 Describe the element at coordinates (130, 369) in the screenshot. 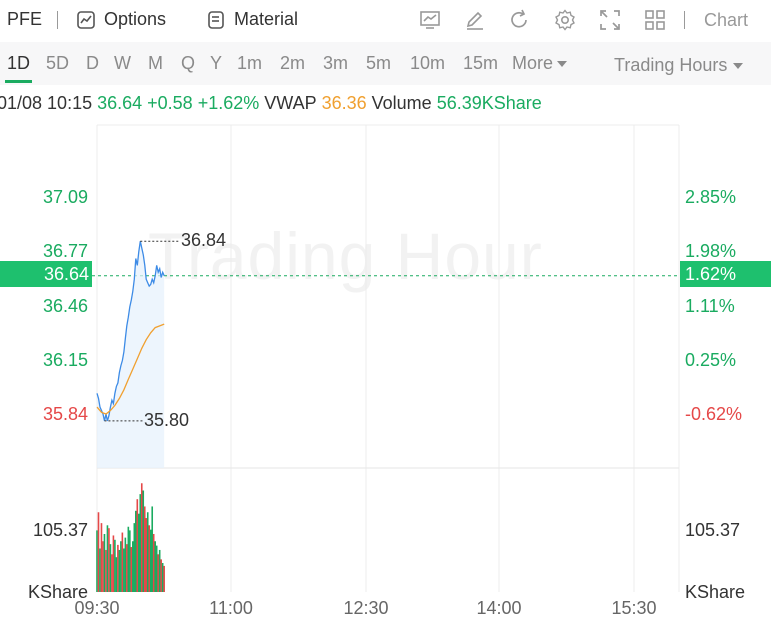

I see `vwap-line` at that location.